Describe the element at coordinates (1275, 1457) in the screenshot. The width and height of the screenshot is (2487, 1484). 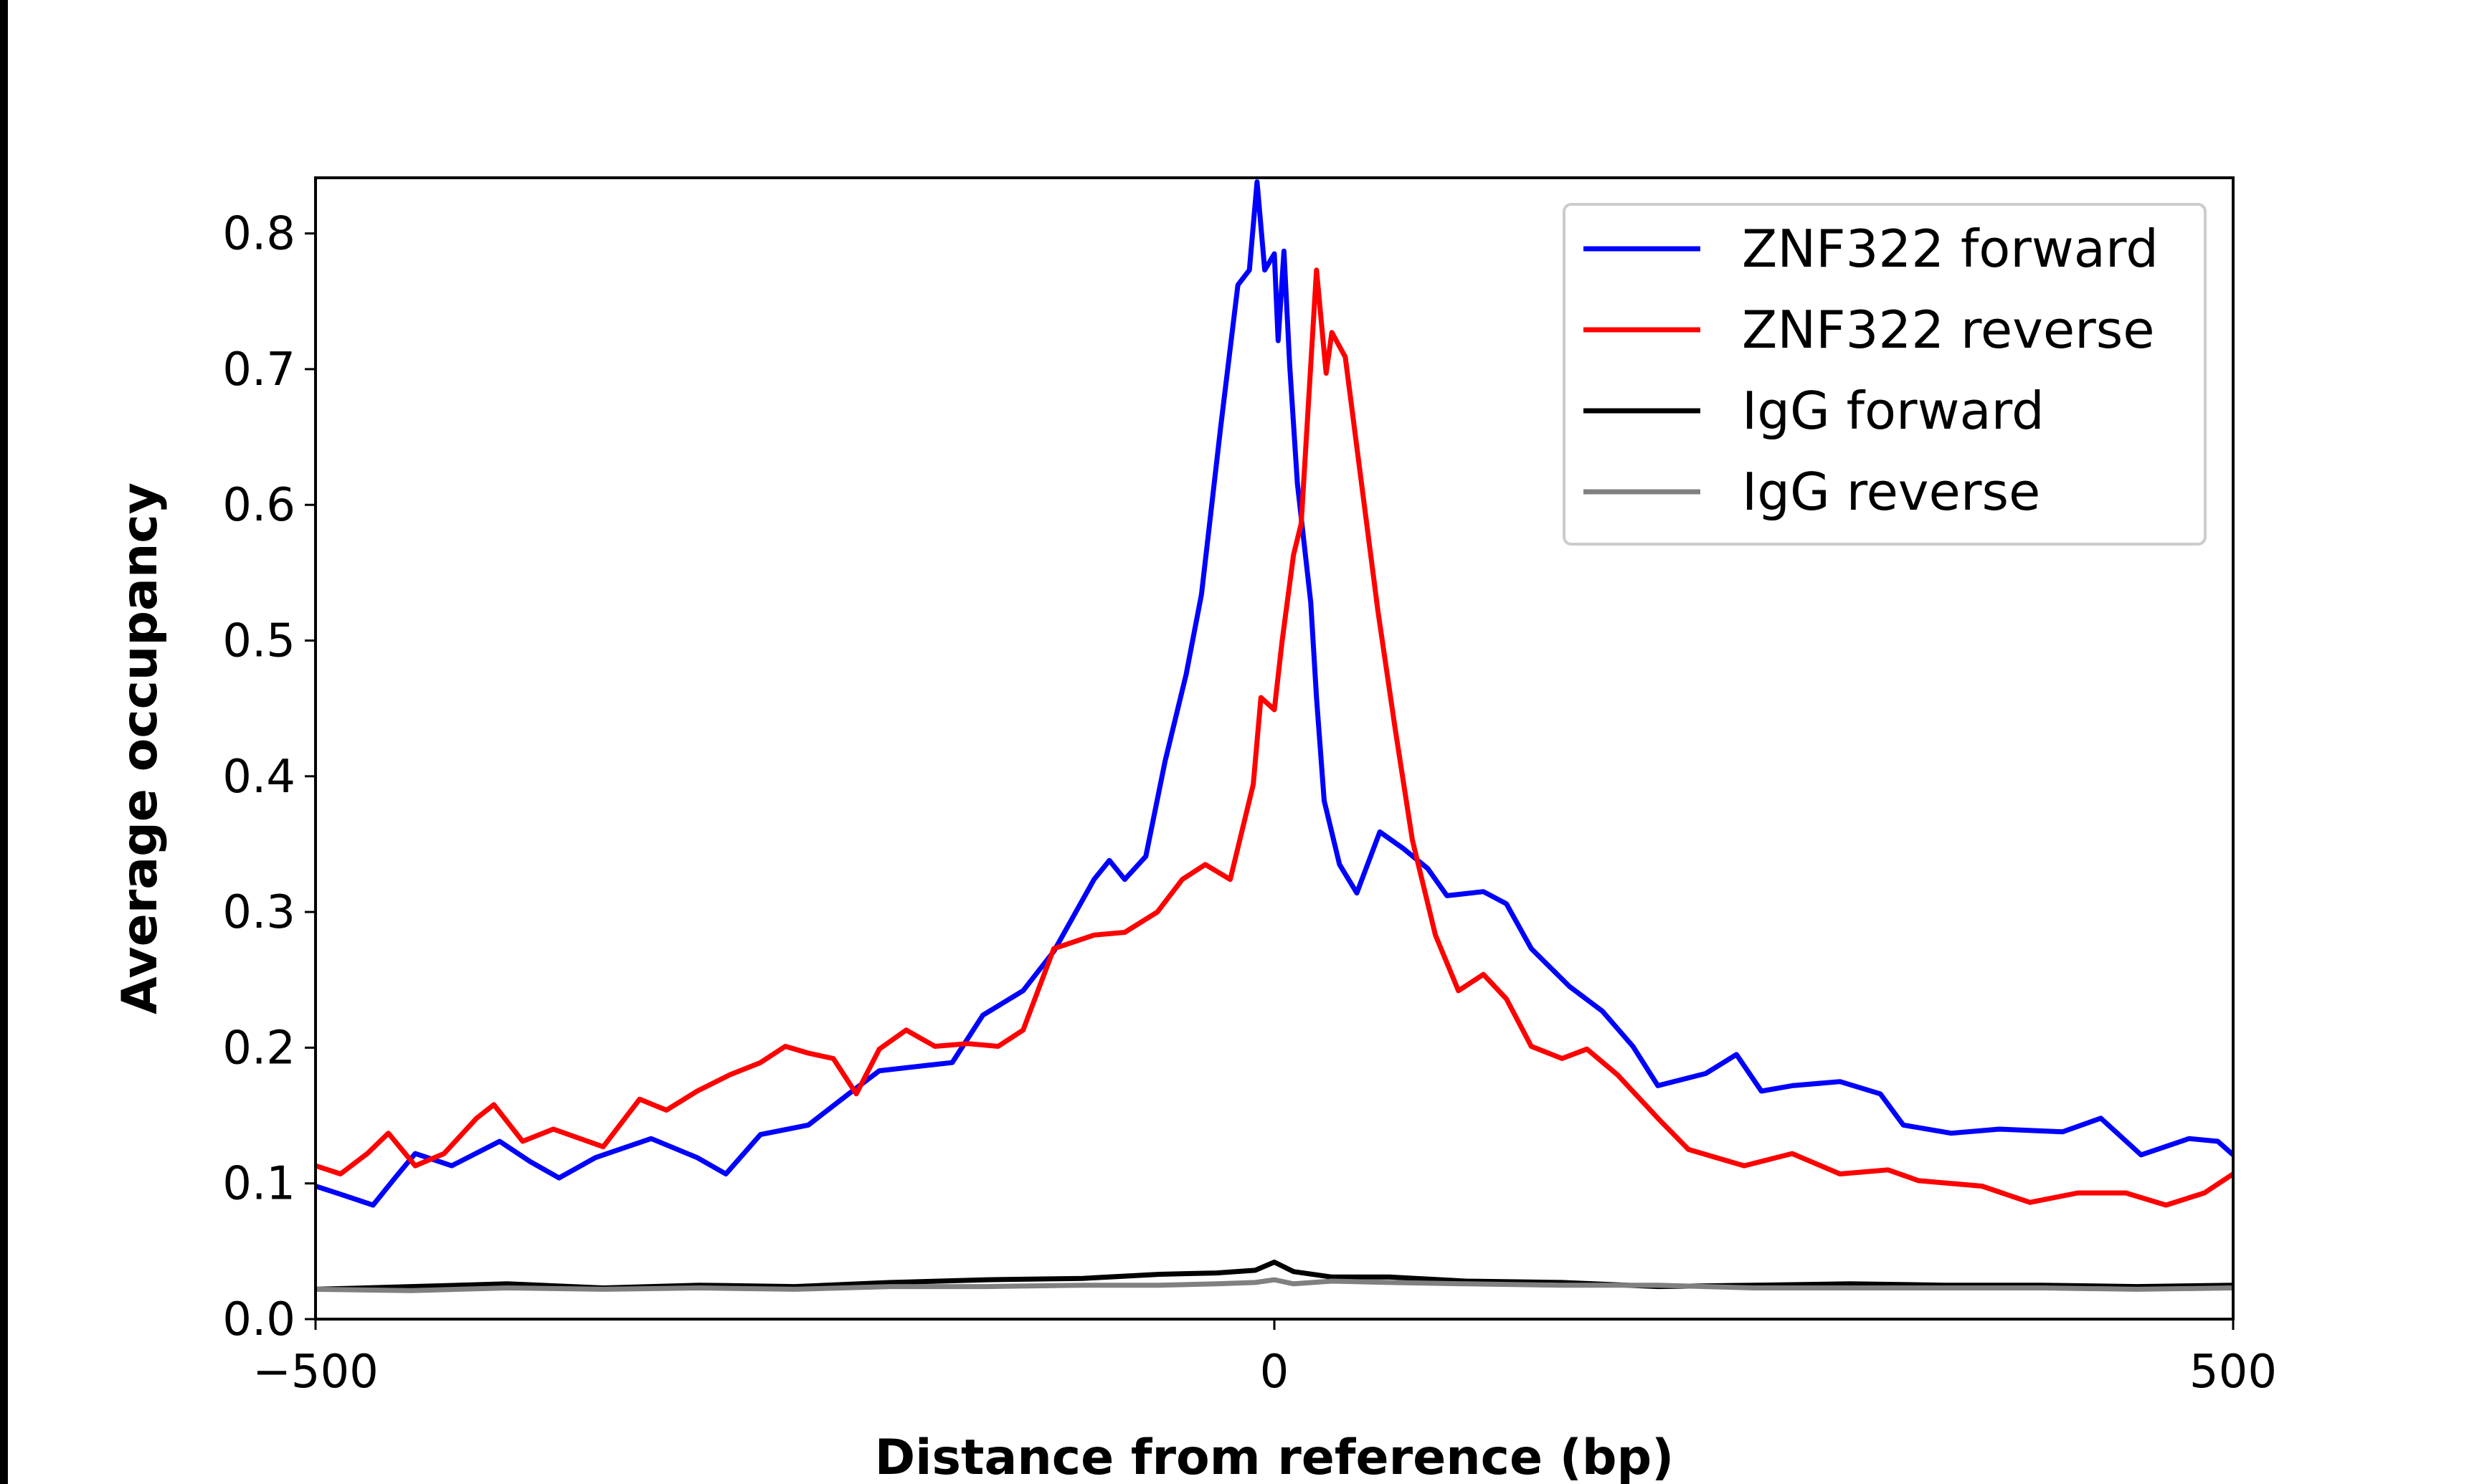
I see `x-axis-title: Distance from reference (bp)` at that location.